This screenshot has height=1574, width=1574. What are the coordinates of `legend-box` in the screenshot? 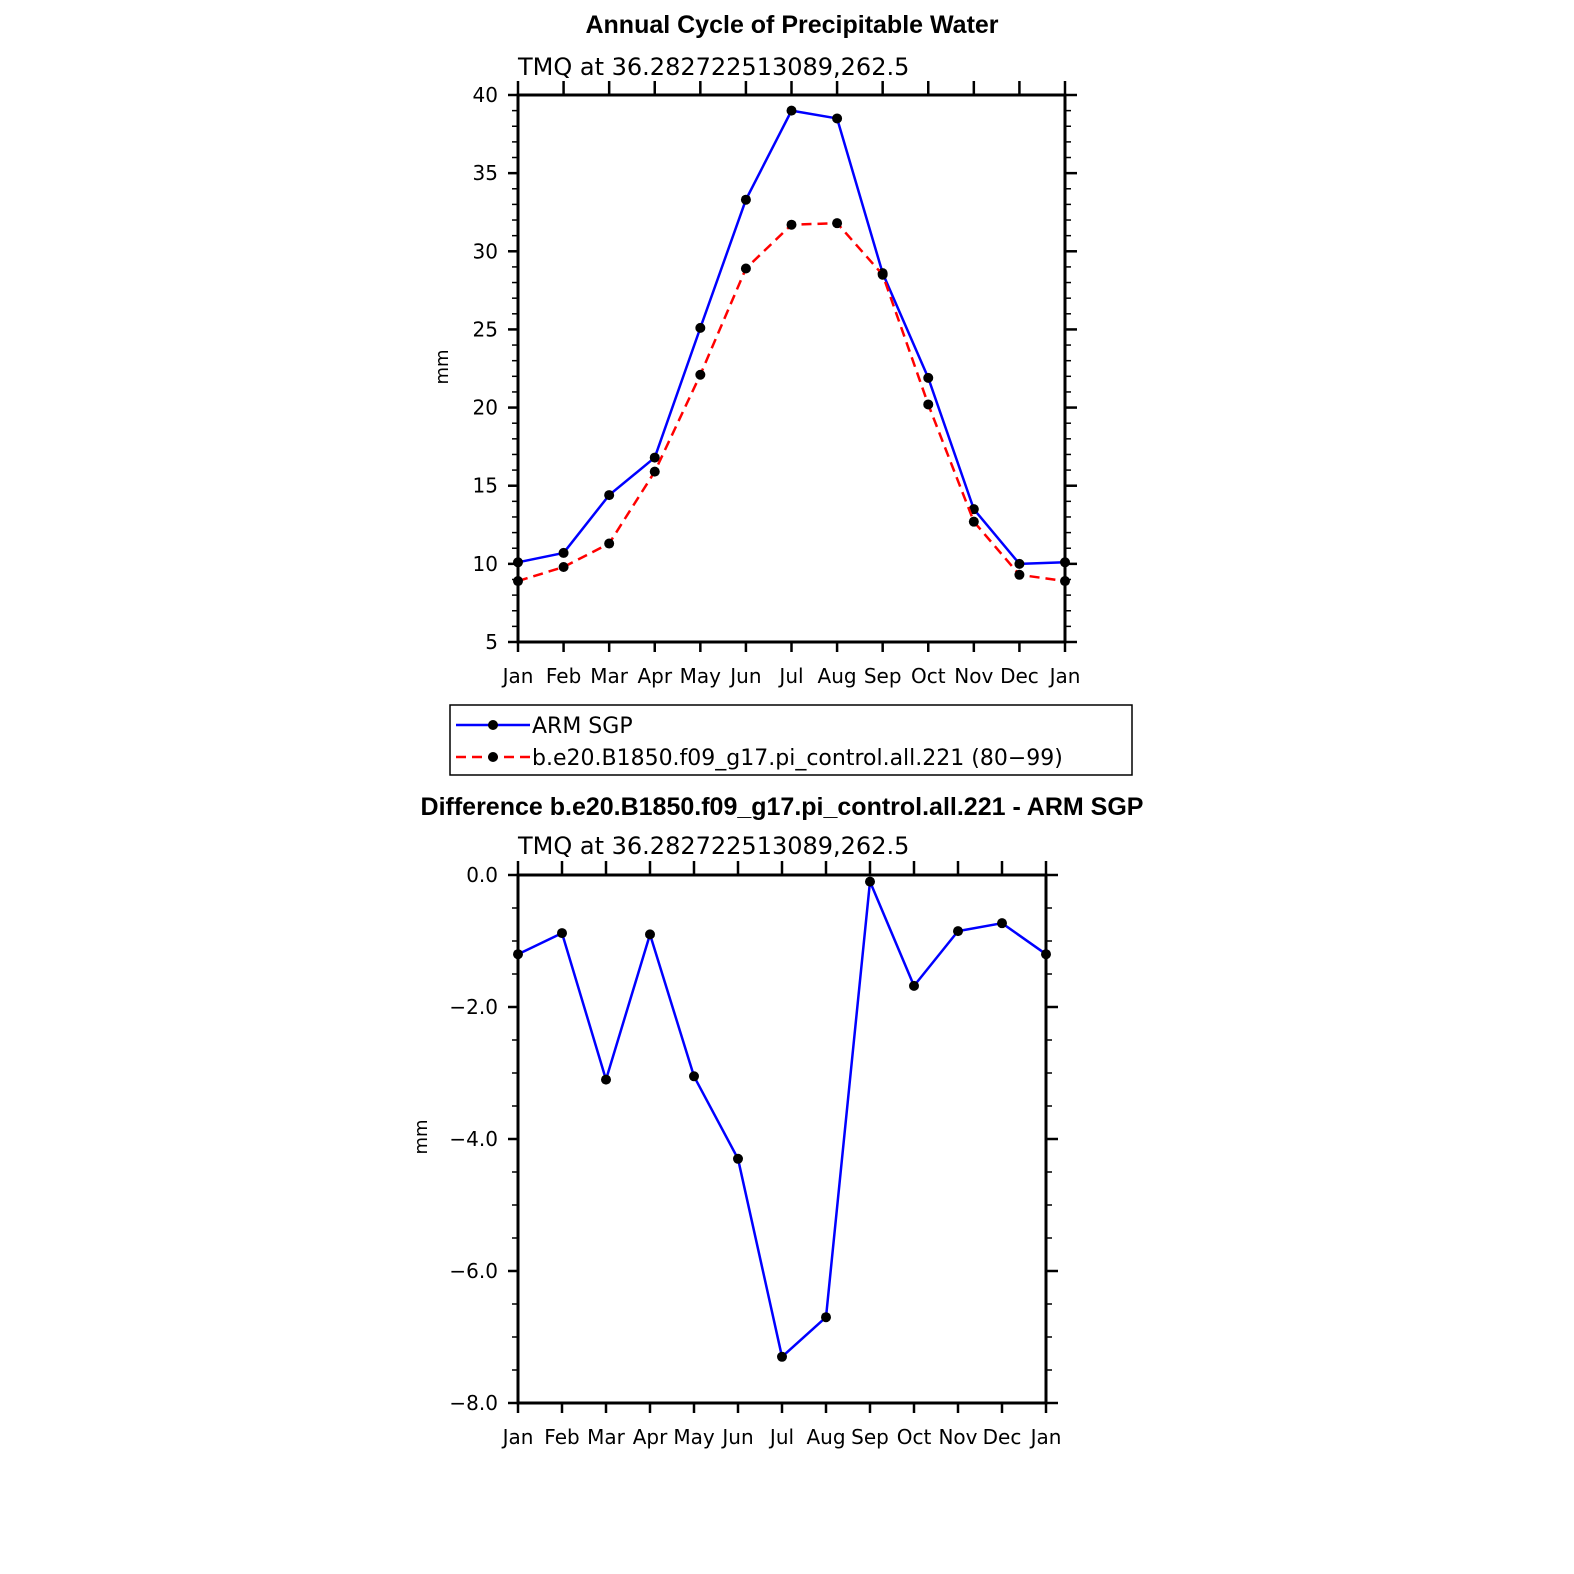 It's located at (791, 740).